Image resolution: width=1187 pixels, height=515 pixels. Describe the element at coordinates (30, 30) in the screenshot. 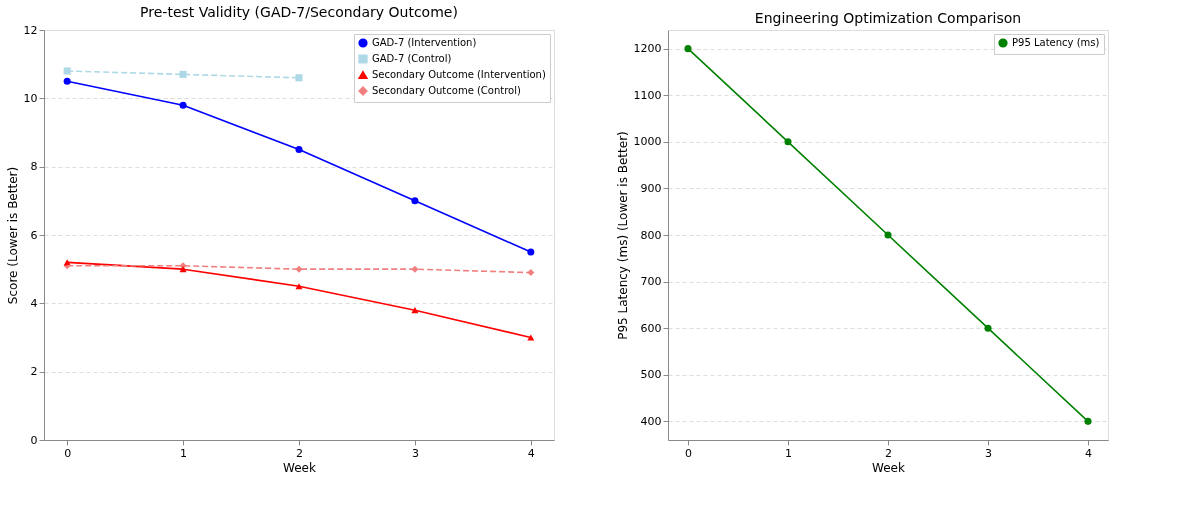

I see `y-tick-label: 12` at that location.